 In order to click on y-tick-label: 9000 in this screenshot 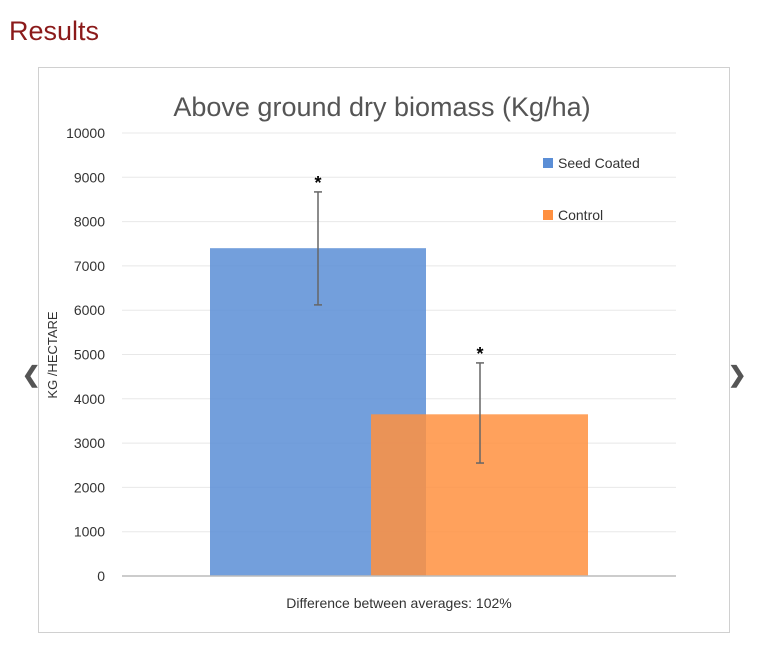, I will do `click(89, 177)`.